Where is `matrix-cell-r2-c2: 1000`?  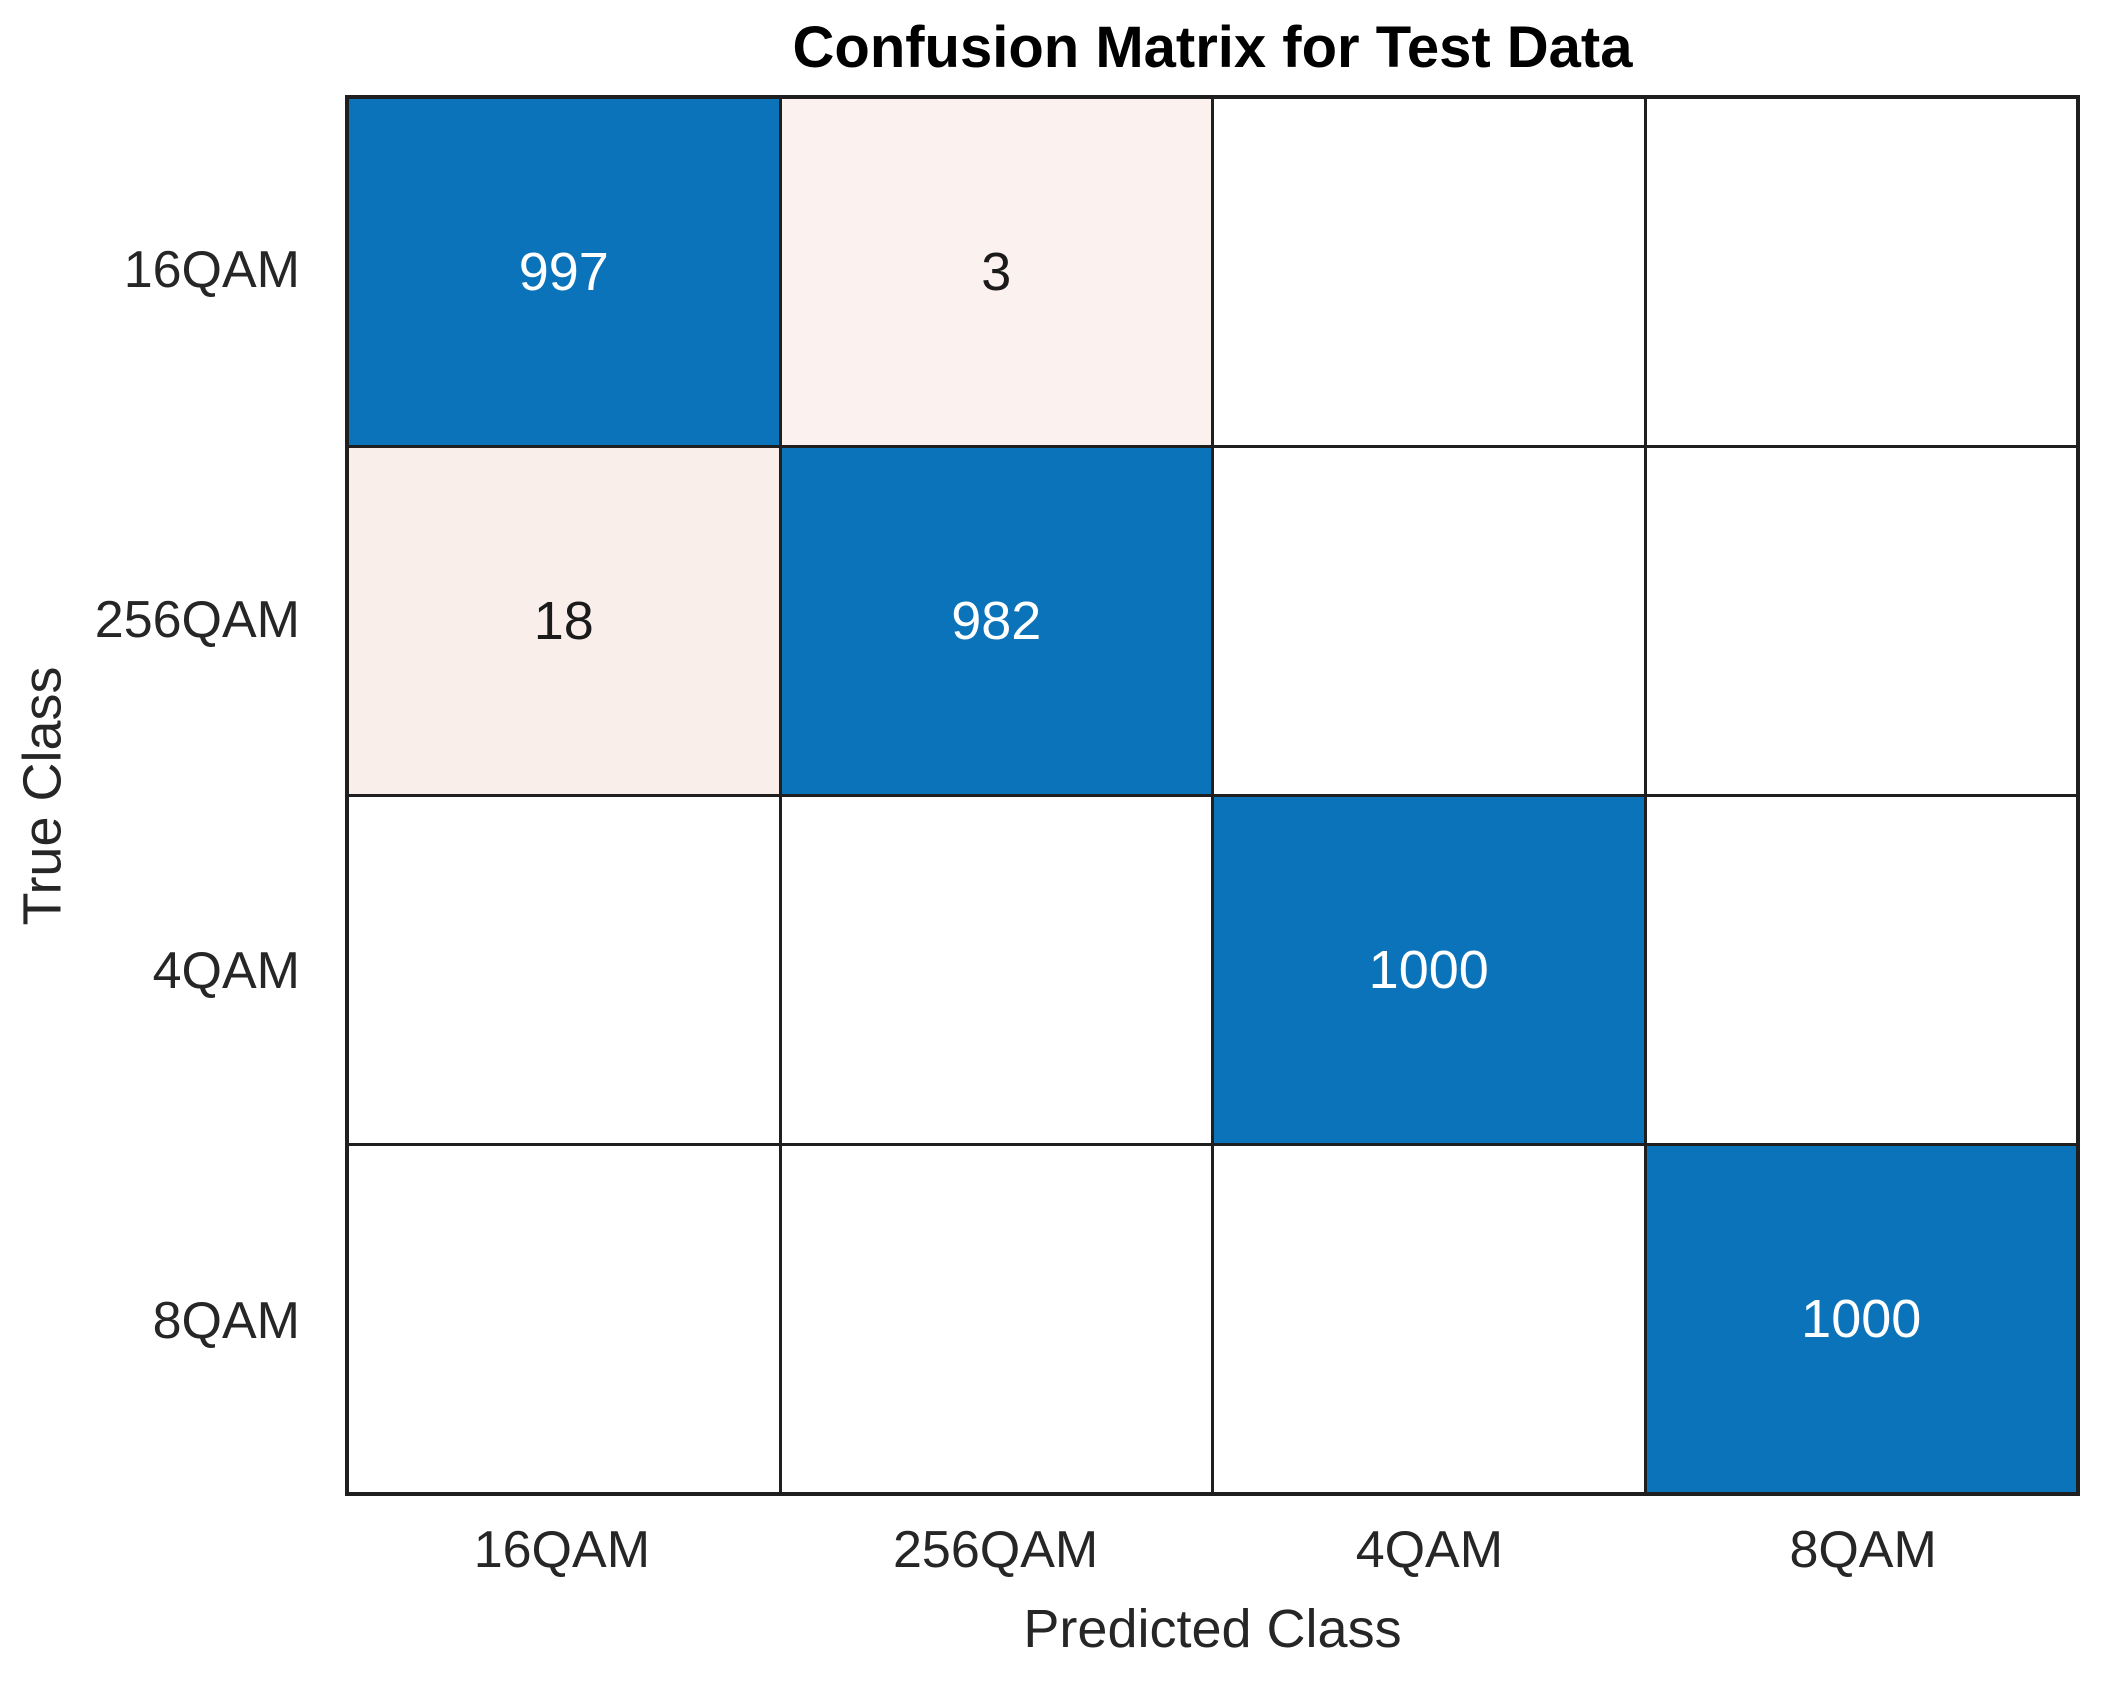
matrix-cell-r2-c2: 1000 is located at coordinates (1429, 970).